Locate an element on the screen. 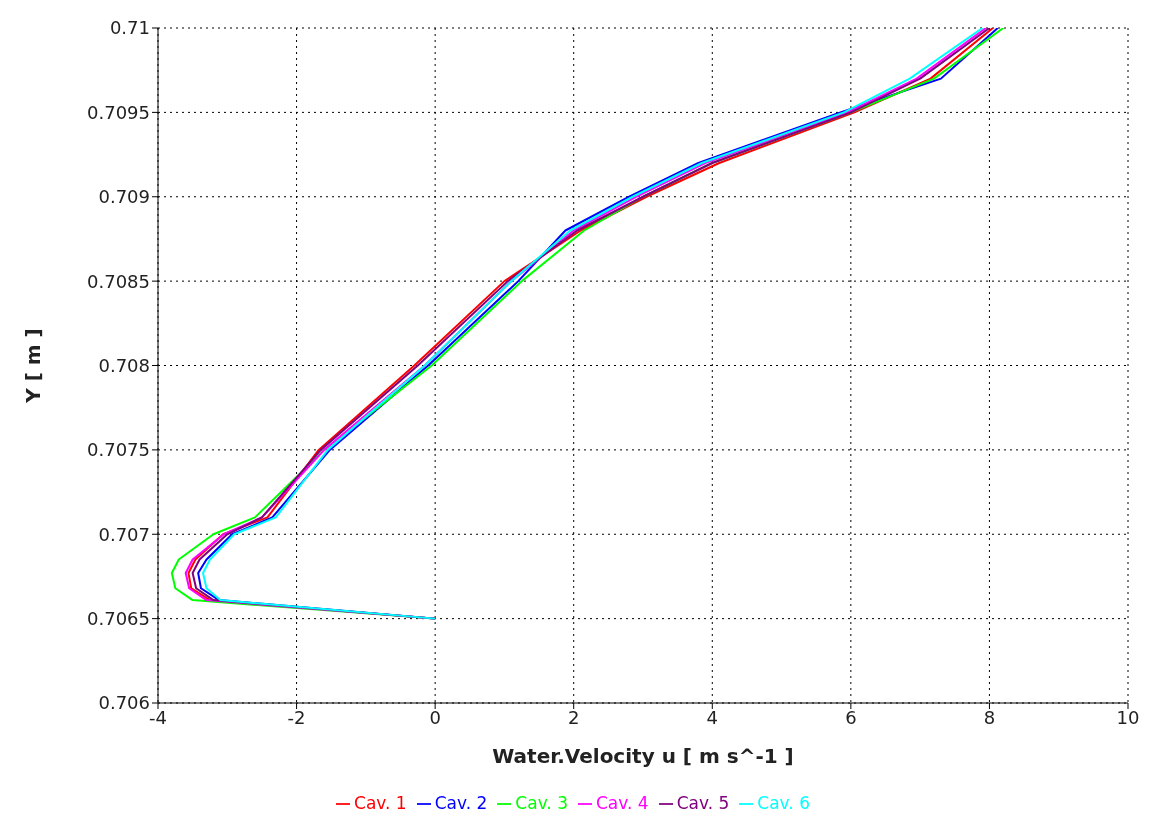 Image resolution: width=1172 pixels, height=831 pixels. y-tick-label: 0.708 is located at coordinates (124, 365).